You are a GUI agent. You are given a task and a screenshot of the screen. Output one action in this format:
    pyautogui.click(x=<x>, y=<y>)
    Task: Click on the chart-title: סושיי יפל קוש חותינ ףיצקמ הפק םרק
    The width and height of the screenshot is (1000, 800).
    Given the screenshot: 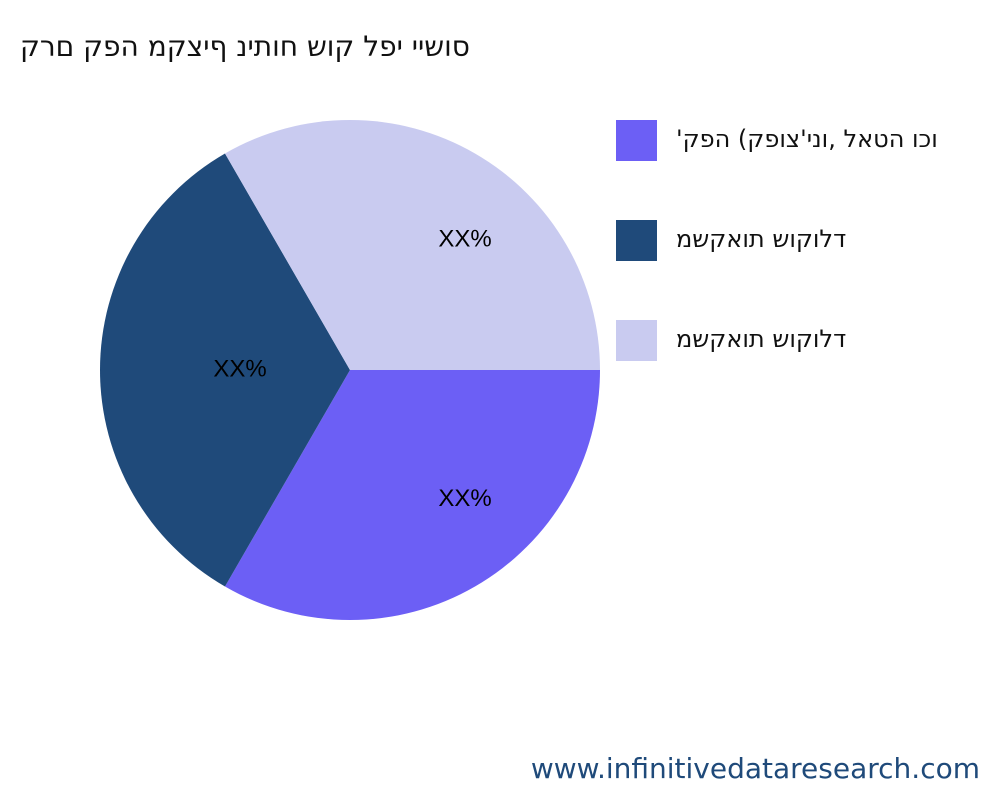 What is the action you would take?
    pyautogui.click(x=245, y=46)
    